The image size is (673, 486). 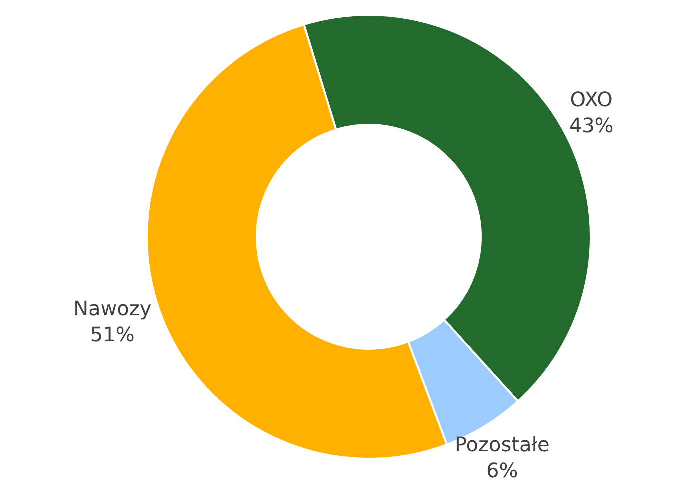 I want to click on data-label: 51%, so click(x=112, y=334).